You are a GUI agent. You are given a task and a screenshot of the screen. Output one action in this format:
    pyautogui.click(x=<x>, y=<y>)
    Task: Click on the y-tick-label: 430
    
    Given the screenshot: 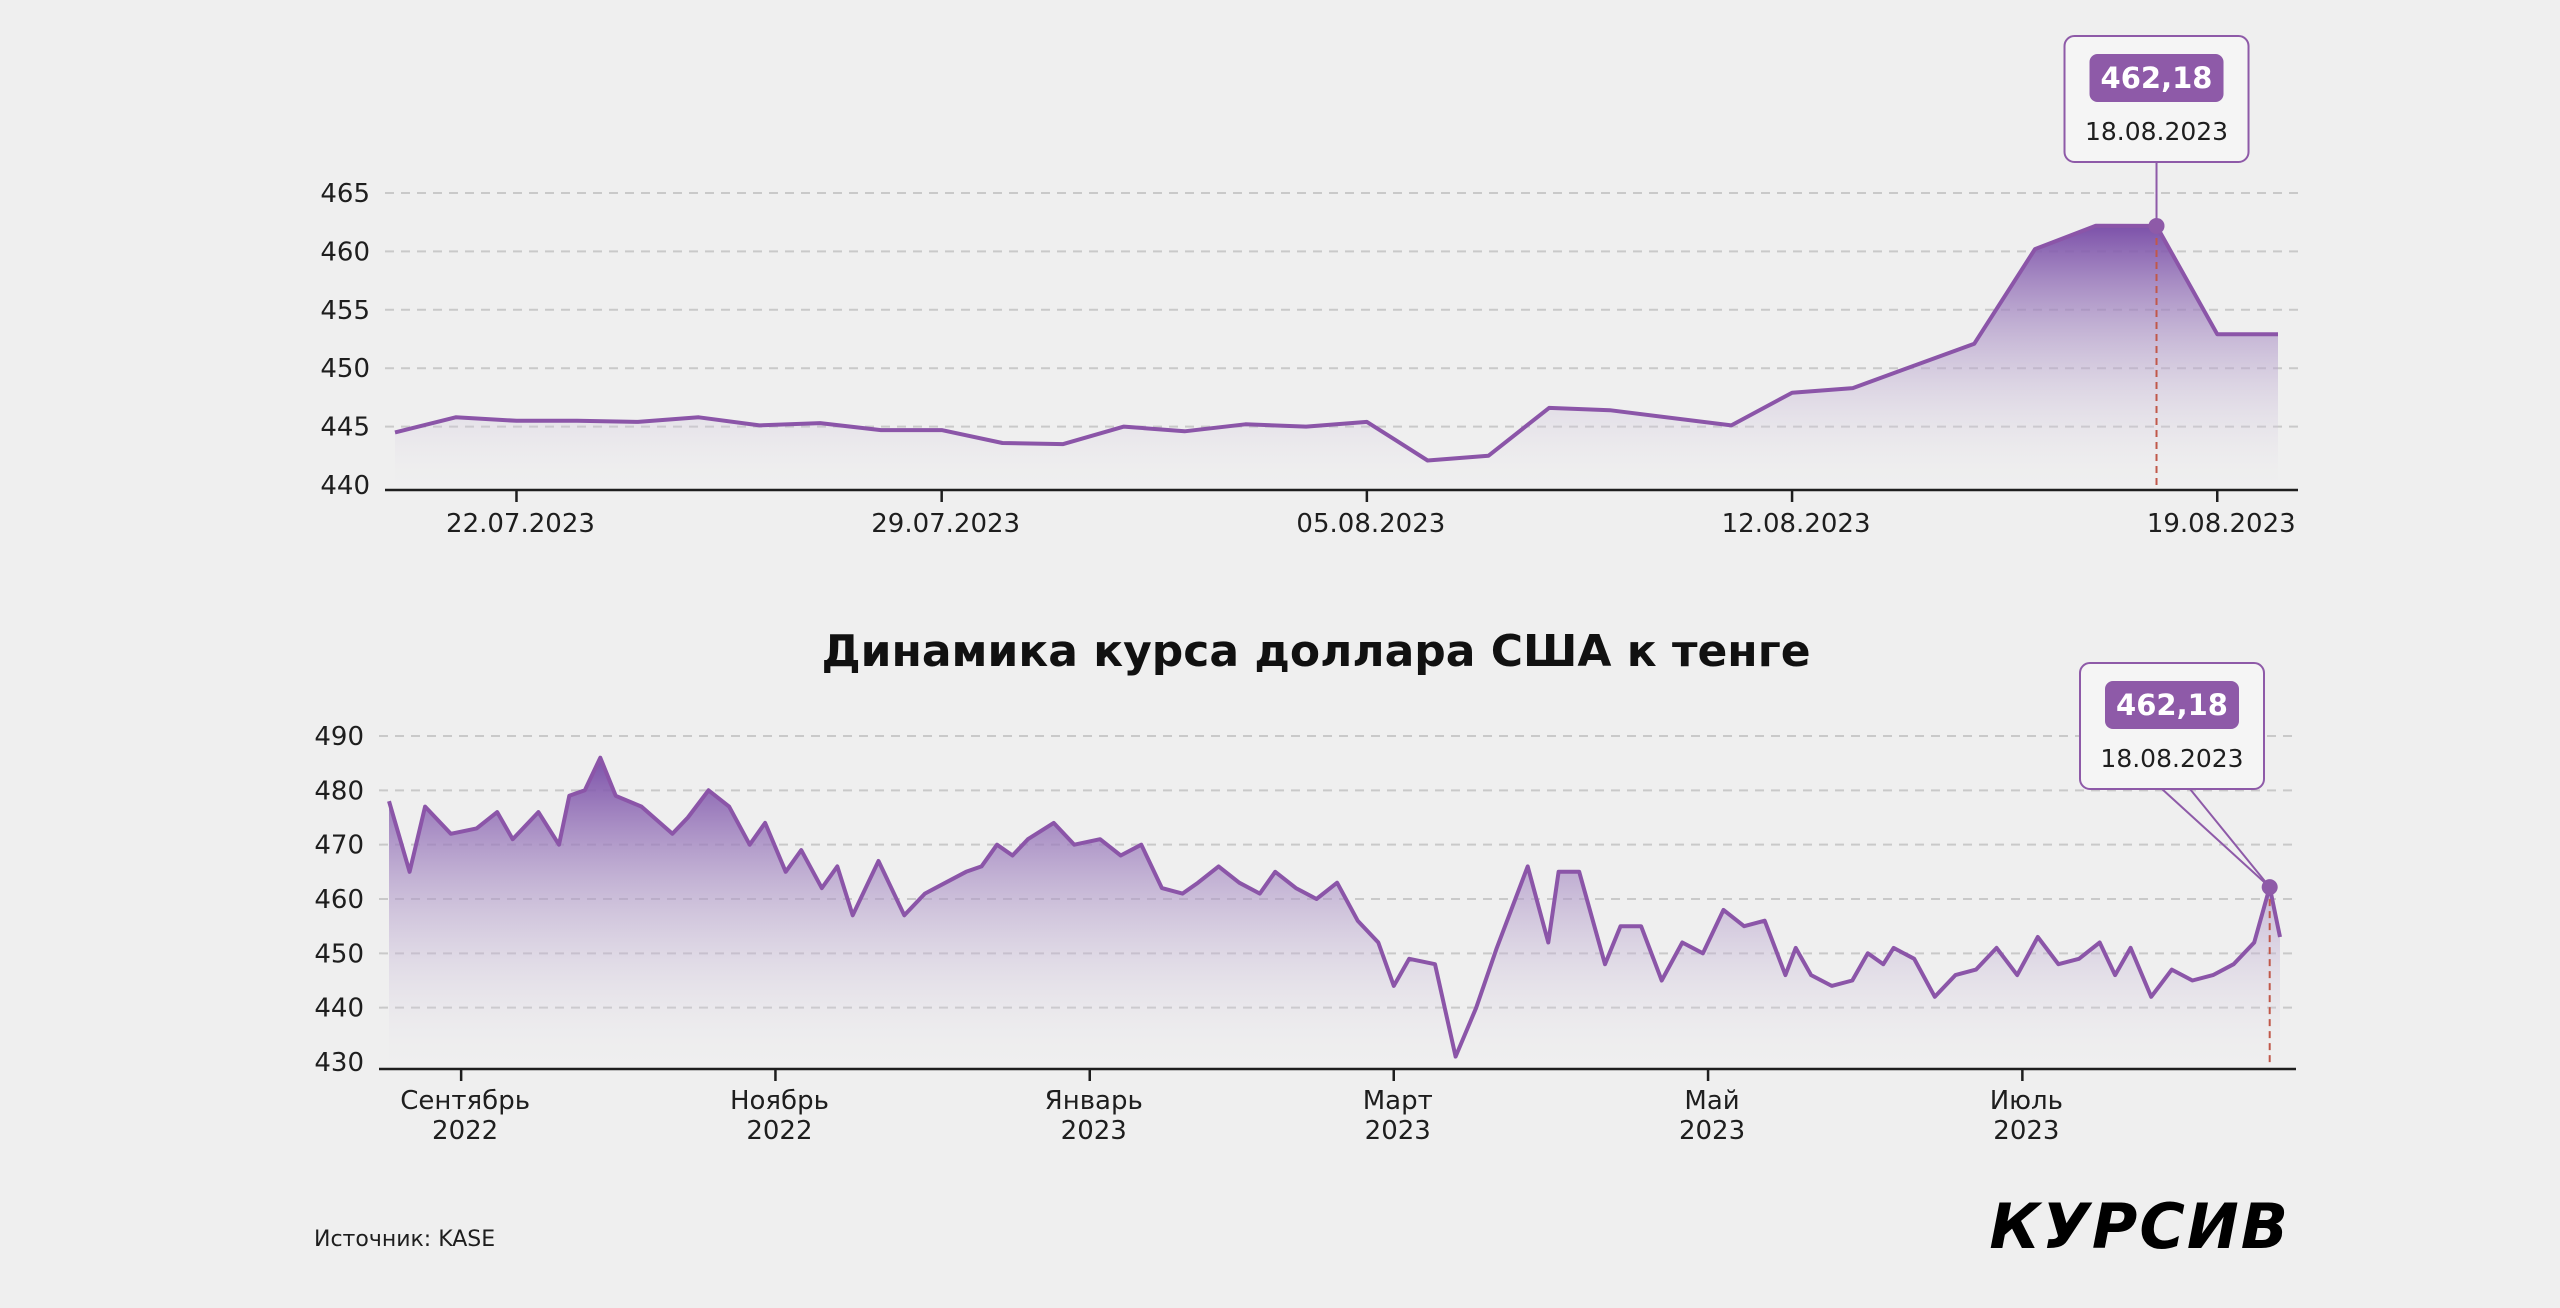 What is the action you would take?
    pyautogui.click(x=339, y=1063)
    